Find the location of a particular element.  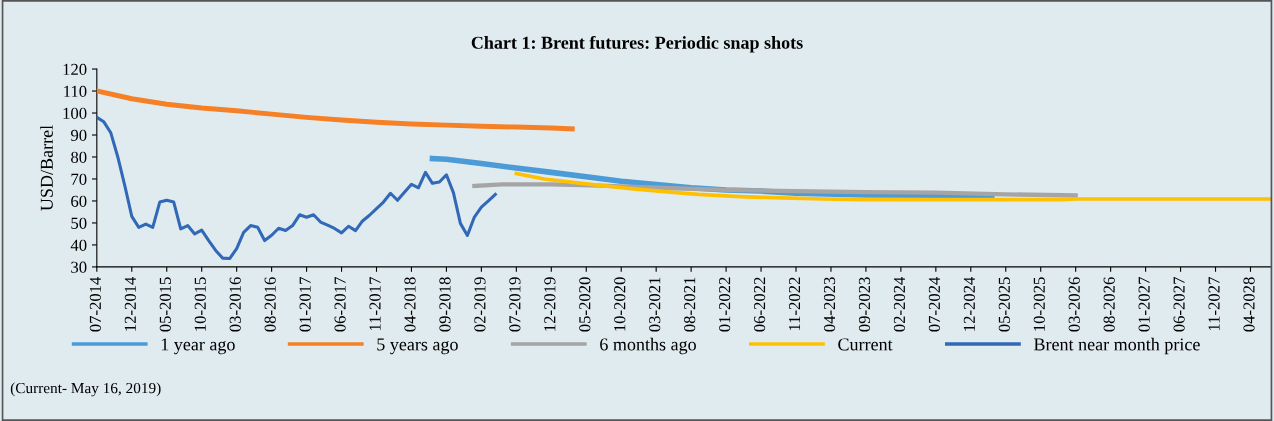

x-tick-label: 06-2027 is located at coordinates (1179, 304).